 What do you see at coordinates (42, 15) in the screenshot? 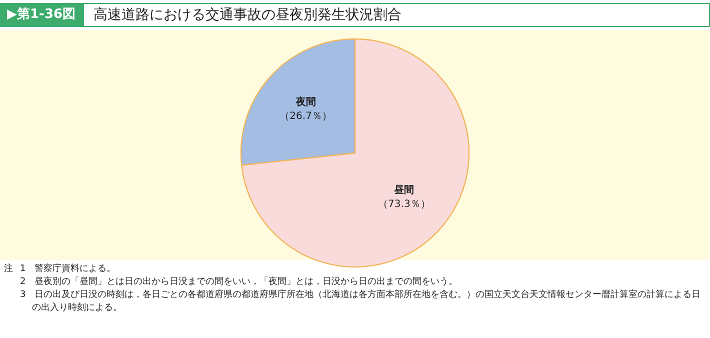
I see `text: ▶第1-36図` at bounding box center [42, 15].